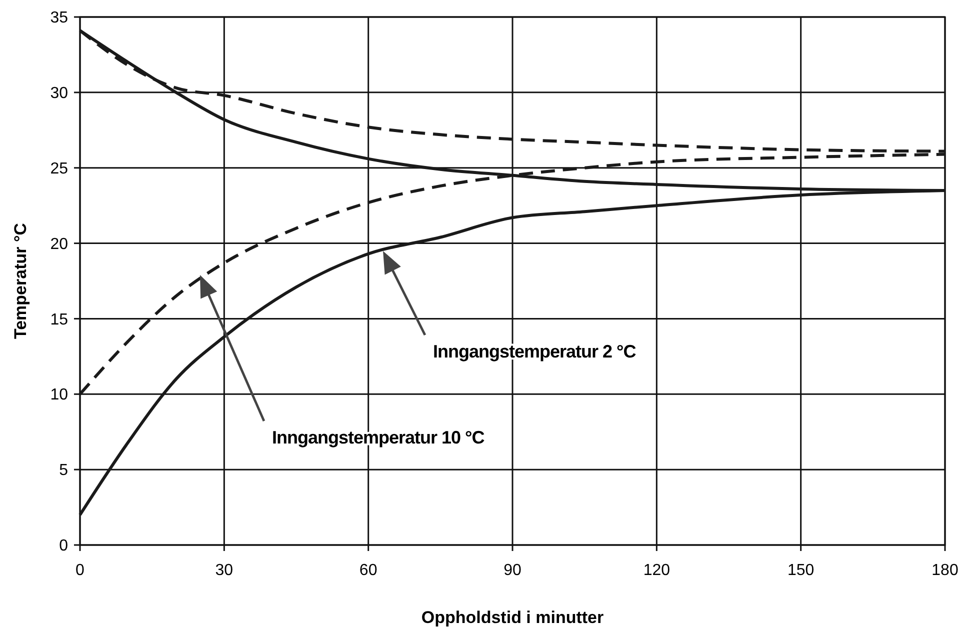 This screenshot has width=966, height=633. I want to click on x-tick-label: 30, so click(224, 570).